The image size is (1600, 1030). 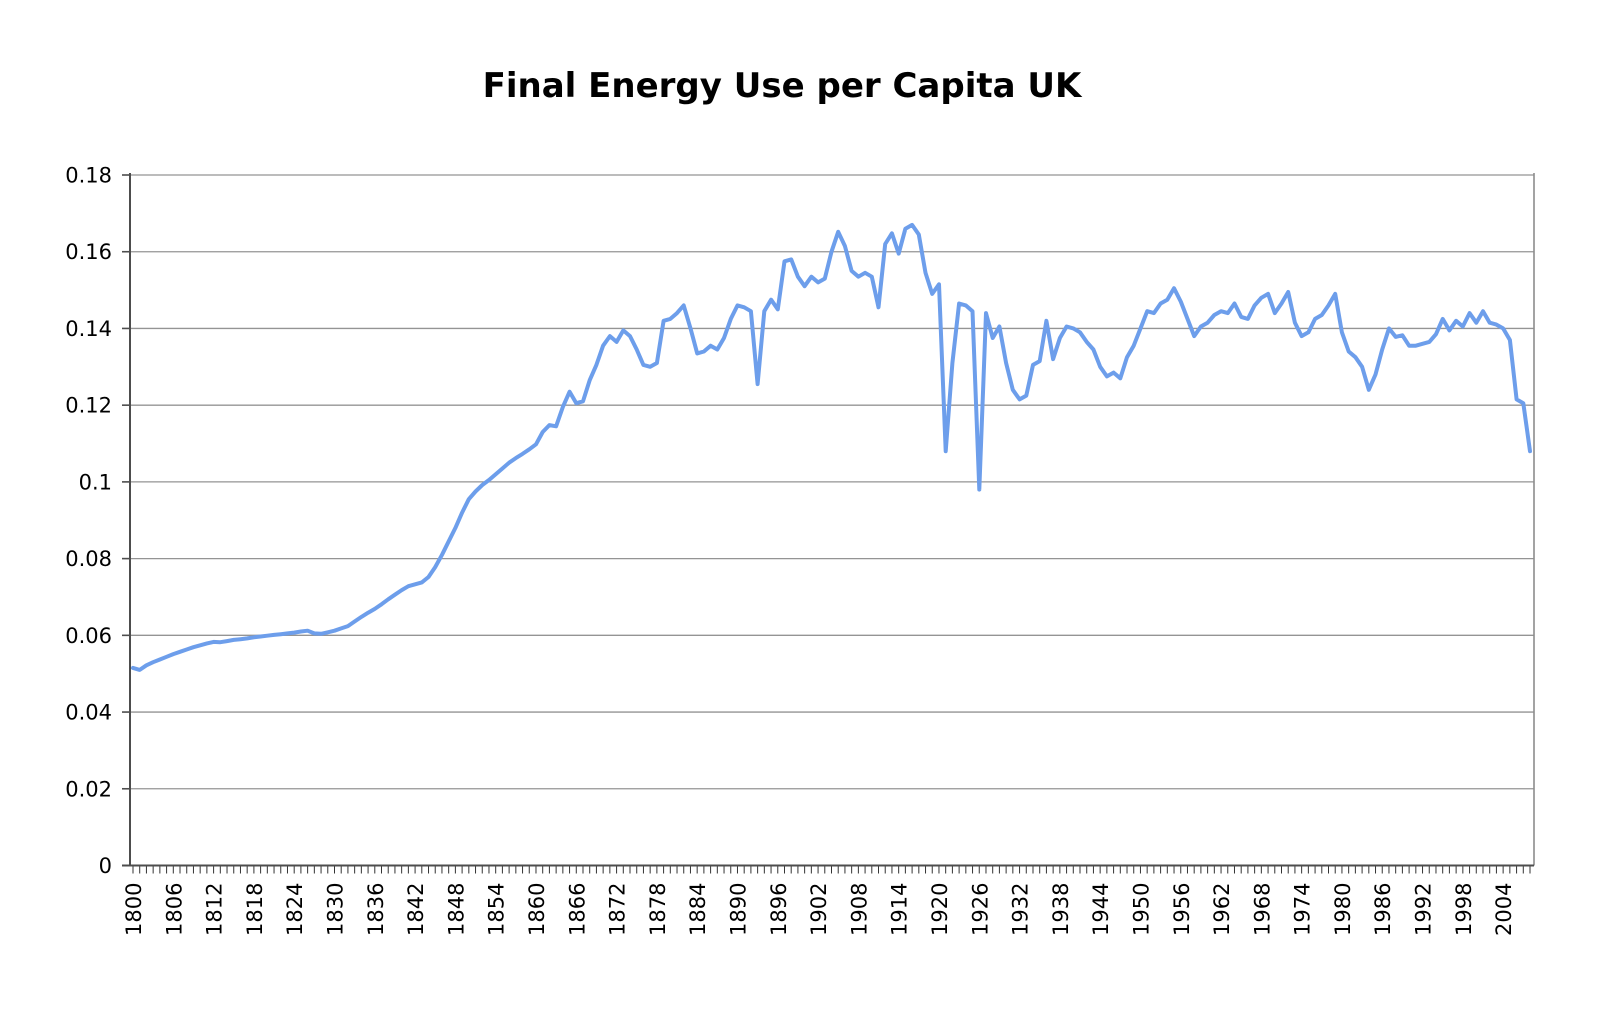 I want to click on y-tick-label: 0.14, so click(x=88, y=329).